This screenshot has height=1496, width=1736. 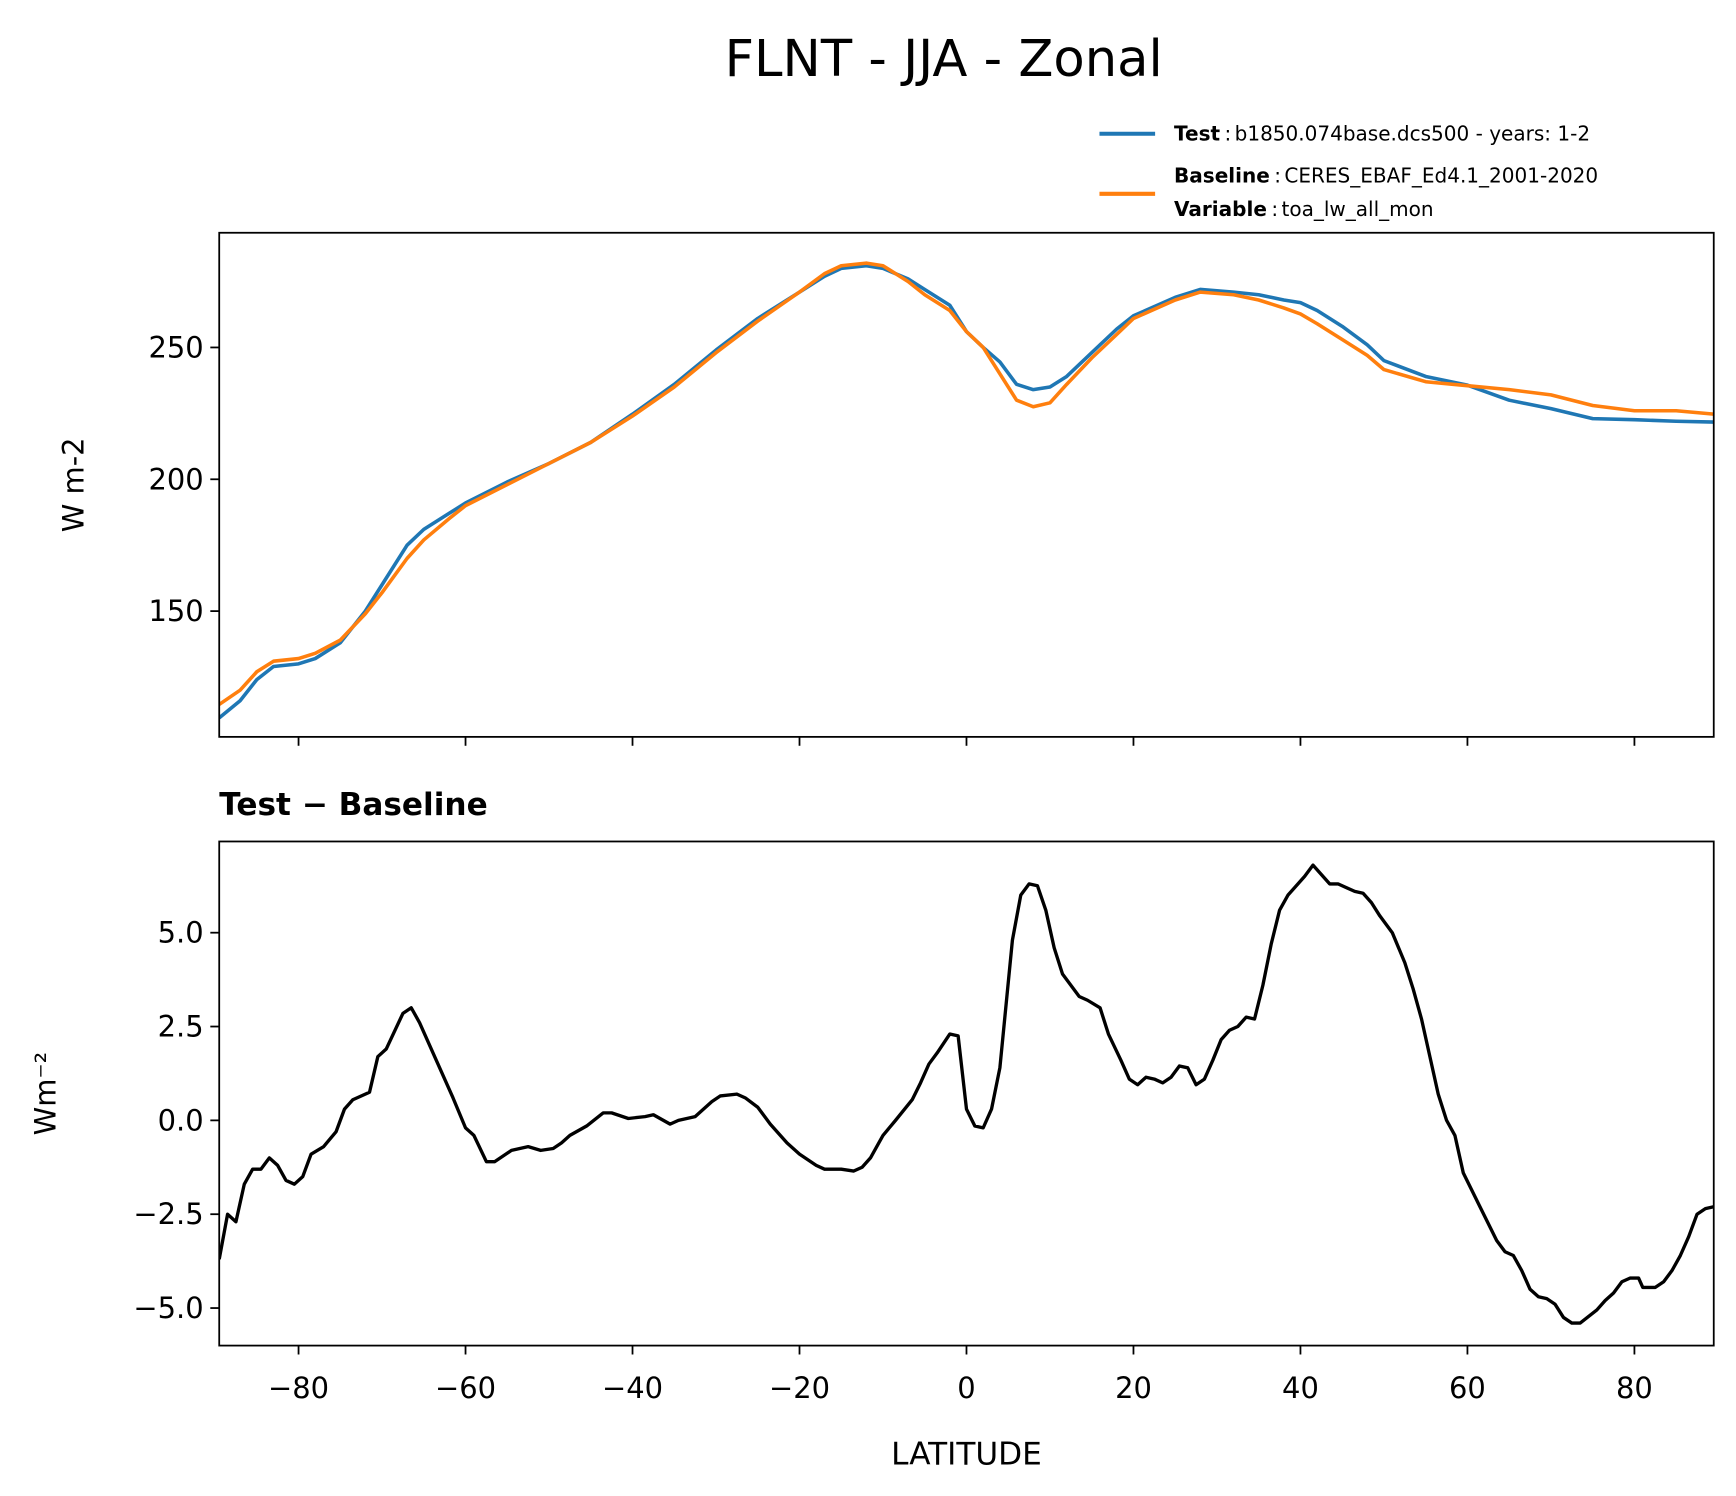 I want to click on x-tick-label: −60, so click(x=465, y=1388).